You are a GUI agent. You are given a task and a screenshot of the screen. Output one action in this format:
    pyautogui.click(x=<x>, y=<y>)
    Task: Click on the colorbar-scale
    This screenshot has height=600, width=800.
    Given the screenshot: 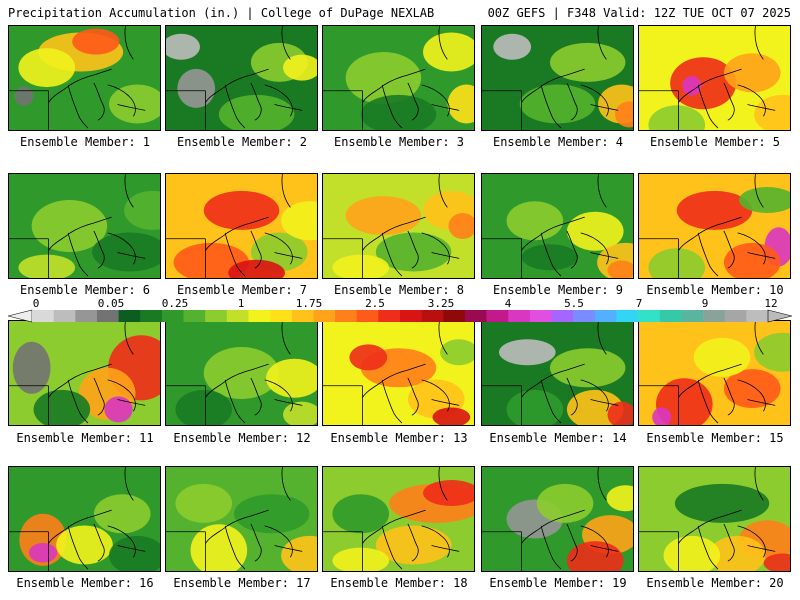 What is the action you would take?
    pyautogui.click(x=400, y=316)
    